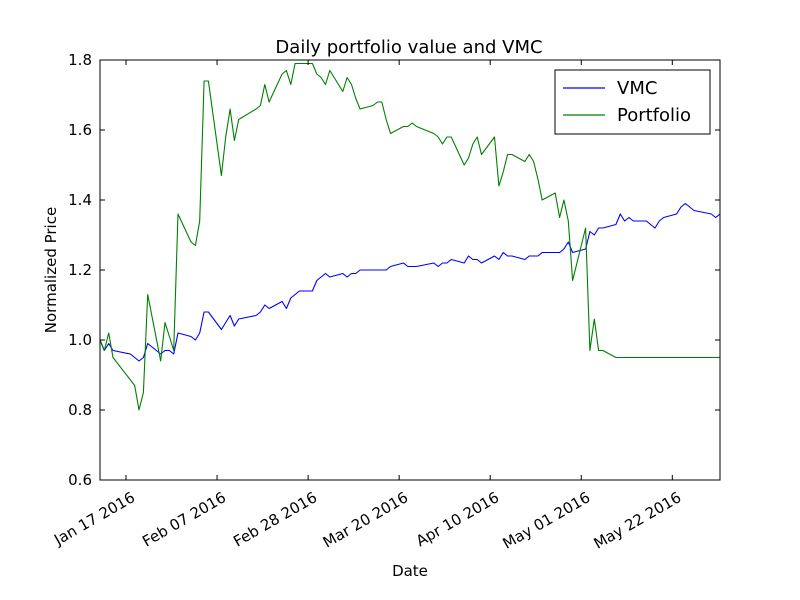 The height and width of the screenshot is (600, 800). What do you see at coordinates (457, 519) in the screenshot?
I see `x-tick-label: Apr 10 2016` at bounding box center [457, 519].